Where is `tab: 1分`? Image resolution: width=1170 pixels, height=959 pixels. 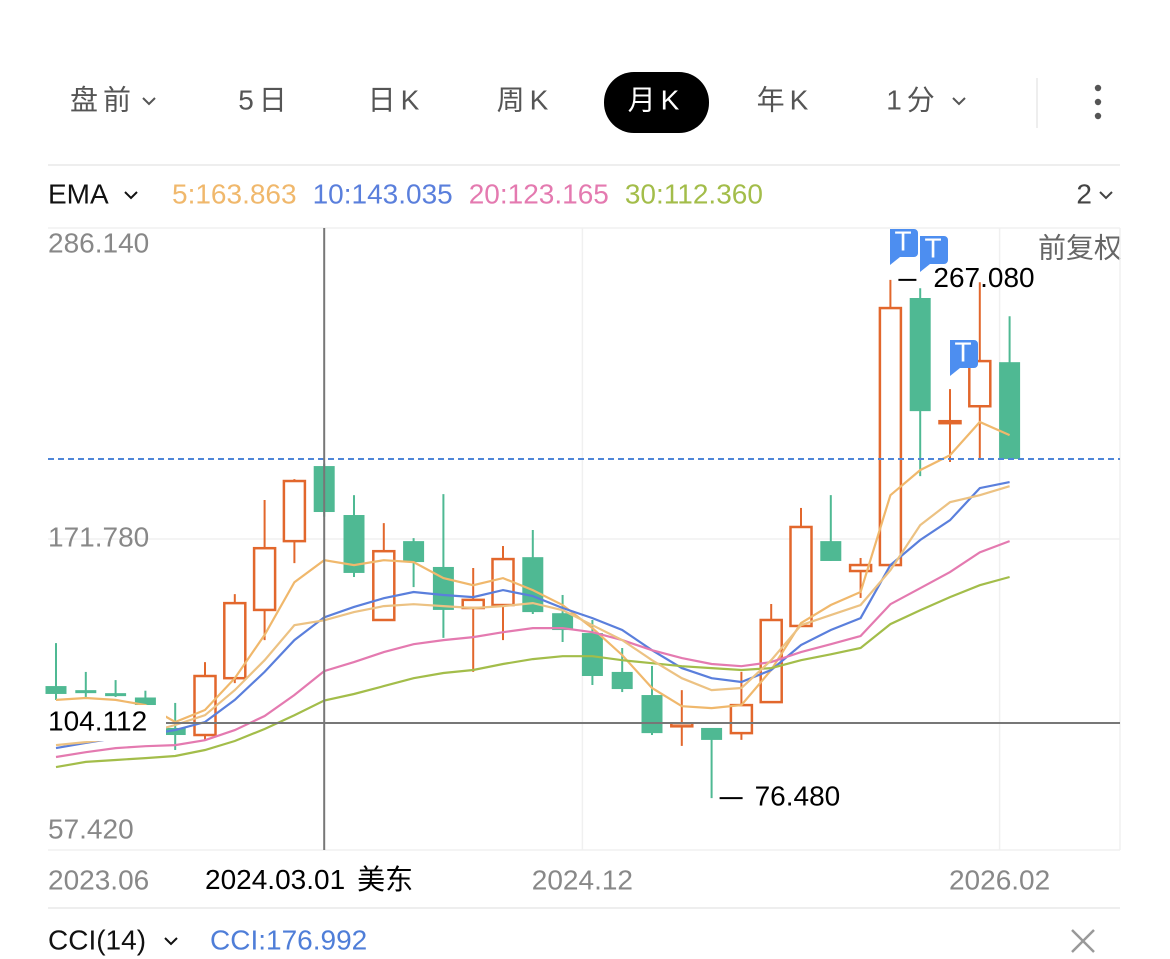
tab: 1分 is located at coordinates (926, 99).